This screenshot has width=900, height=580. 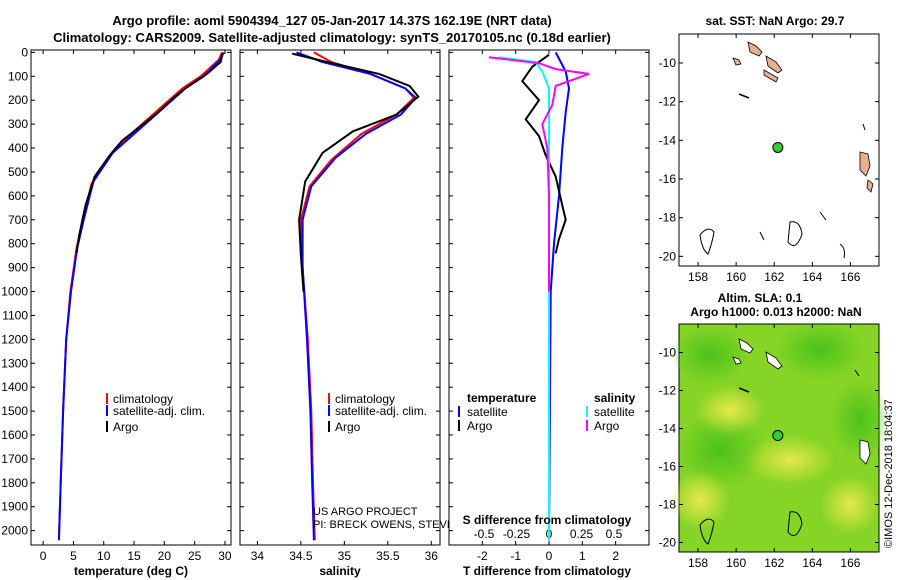 What do you see at coordinates (381, 411) in the screenshot?
I see `sal-legend-satellite: satellite-adj. clim.` at bounding box center [381, 411].